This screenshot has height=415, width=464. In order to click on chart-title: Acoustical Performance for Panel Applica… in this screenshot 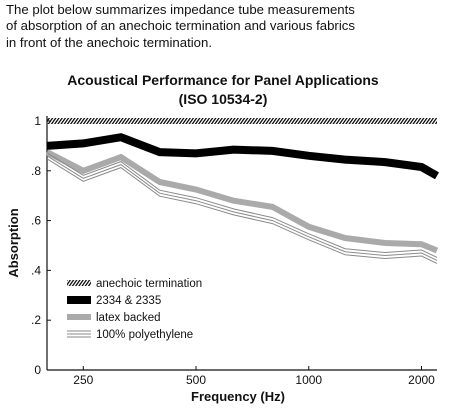, I will do `click(223, 80)`.